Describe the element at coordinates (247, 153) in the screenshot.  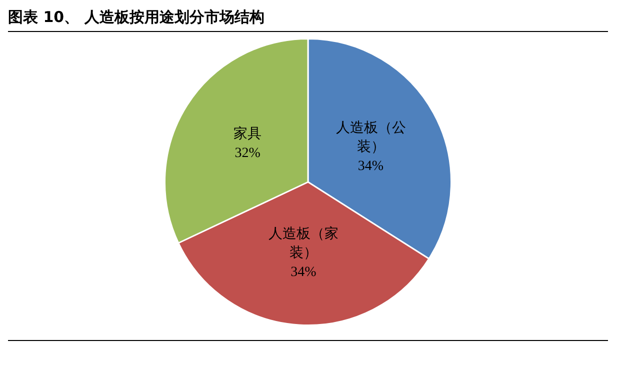
I see `data-label: 32%` at that location.